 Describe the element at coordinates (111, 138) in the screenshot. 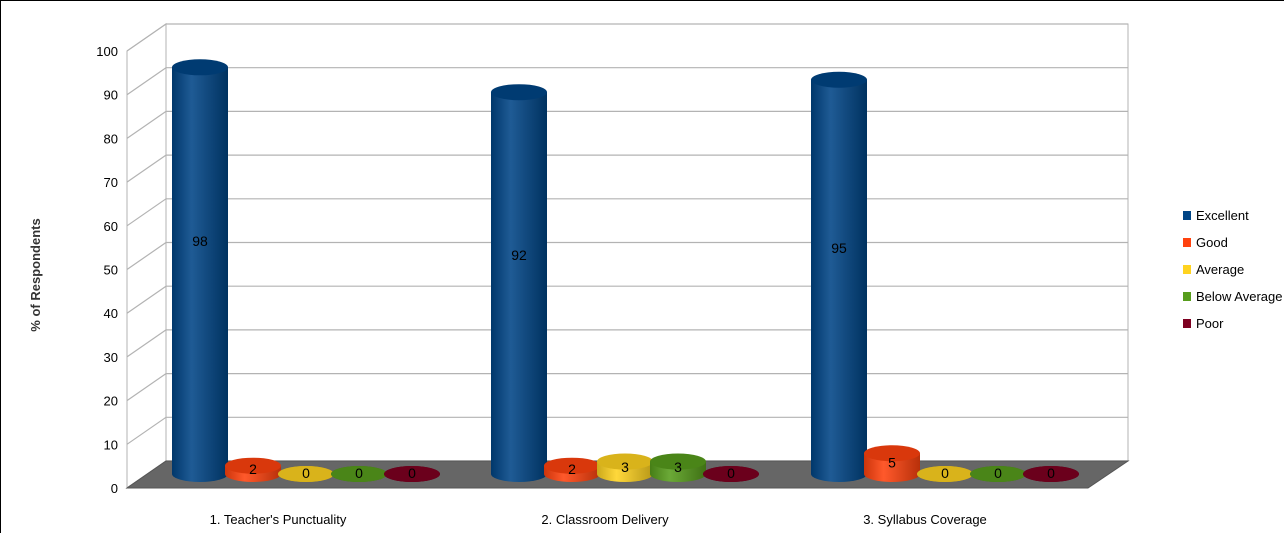

I see `y-tick-label: 80` at that location.